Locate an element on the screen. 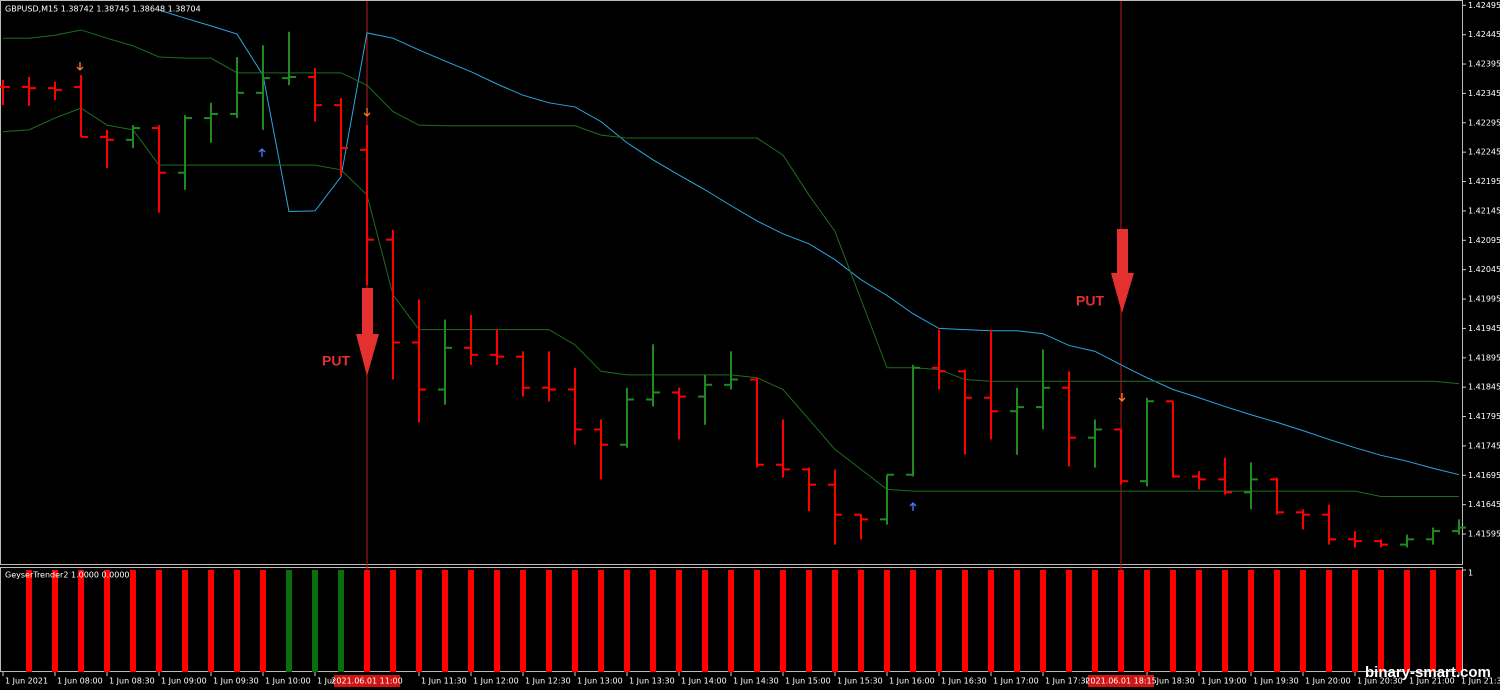 The image size is (1500, 690). x-tick-label: 1 Jun 11:30 is located at coordinates (444, 681).